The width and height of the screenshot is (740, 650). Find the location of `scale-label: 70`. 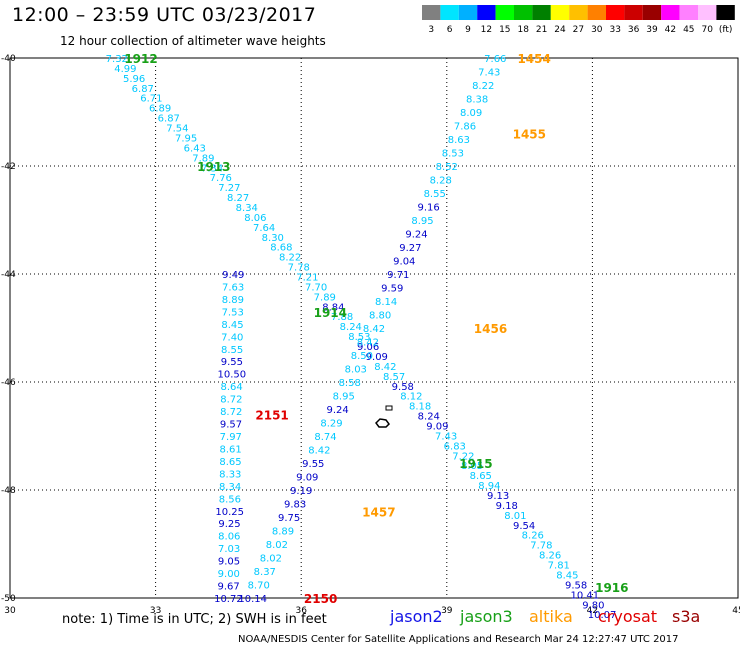

scale-label: 70 is located at coordinates (707, 30).